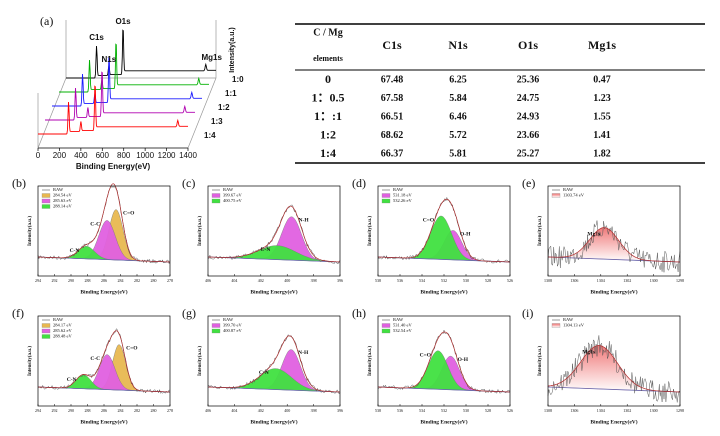 The image size is (720, 436). What do you see at coordinates (62, 206) in the screenshot?
I see `legend-label: 288.14 eV` at bounding box center [62, 206].